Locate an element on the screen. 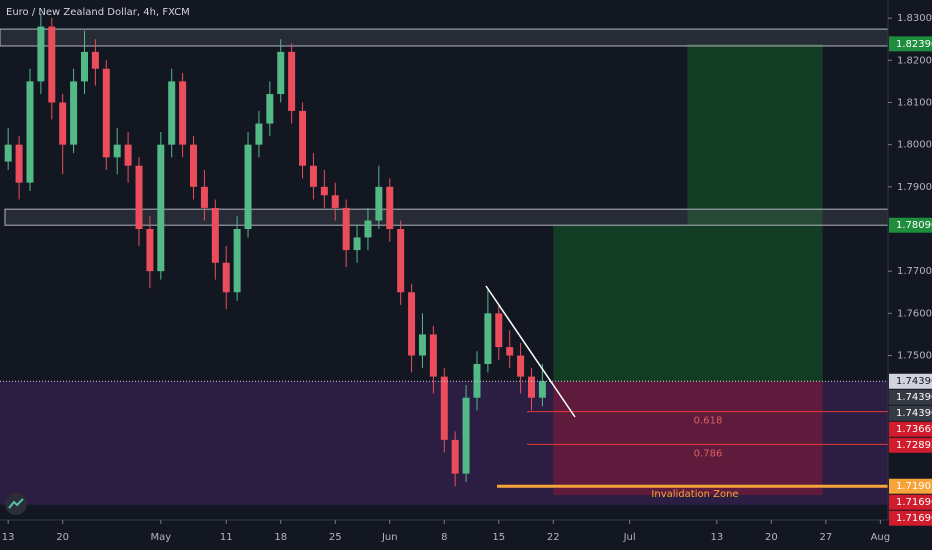  x-tick-label: 25 is located at coordinates (335, 537).